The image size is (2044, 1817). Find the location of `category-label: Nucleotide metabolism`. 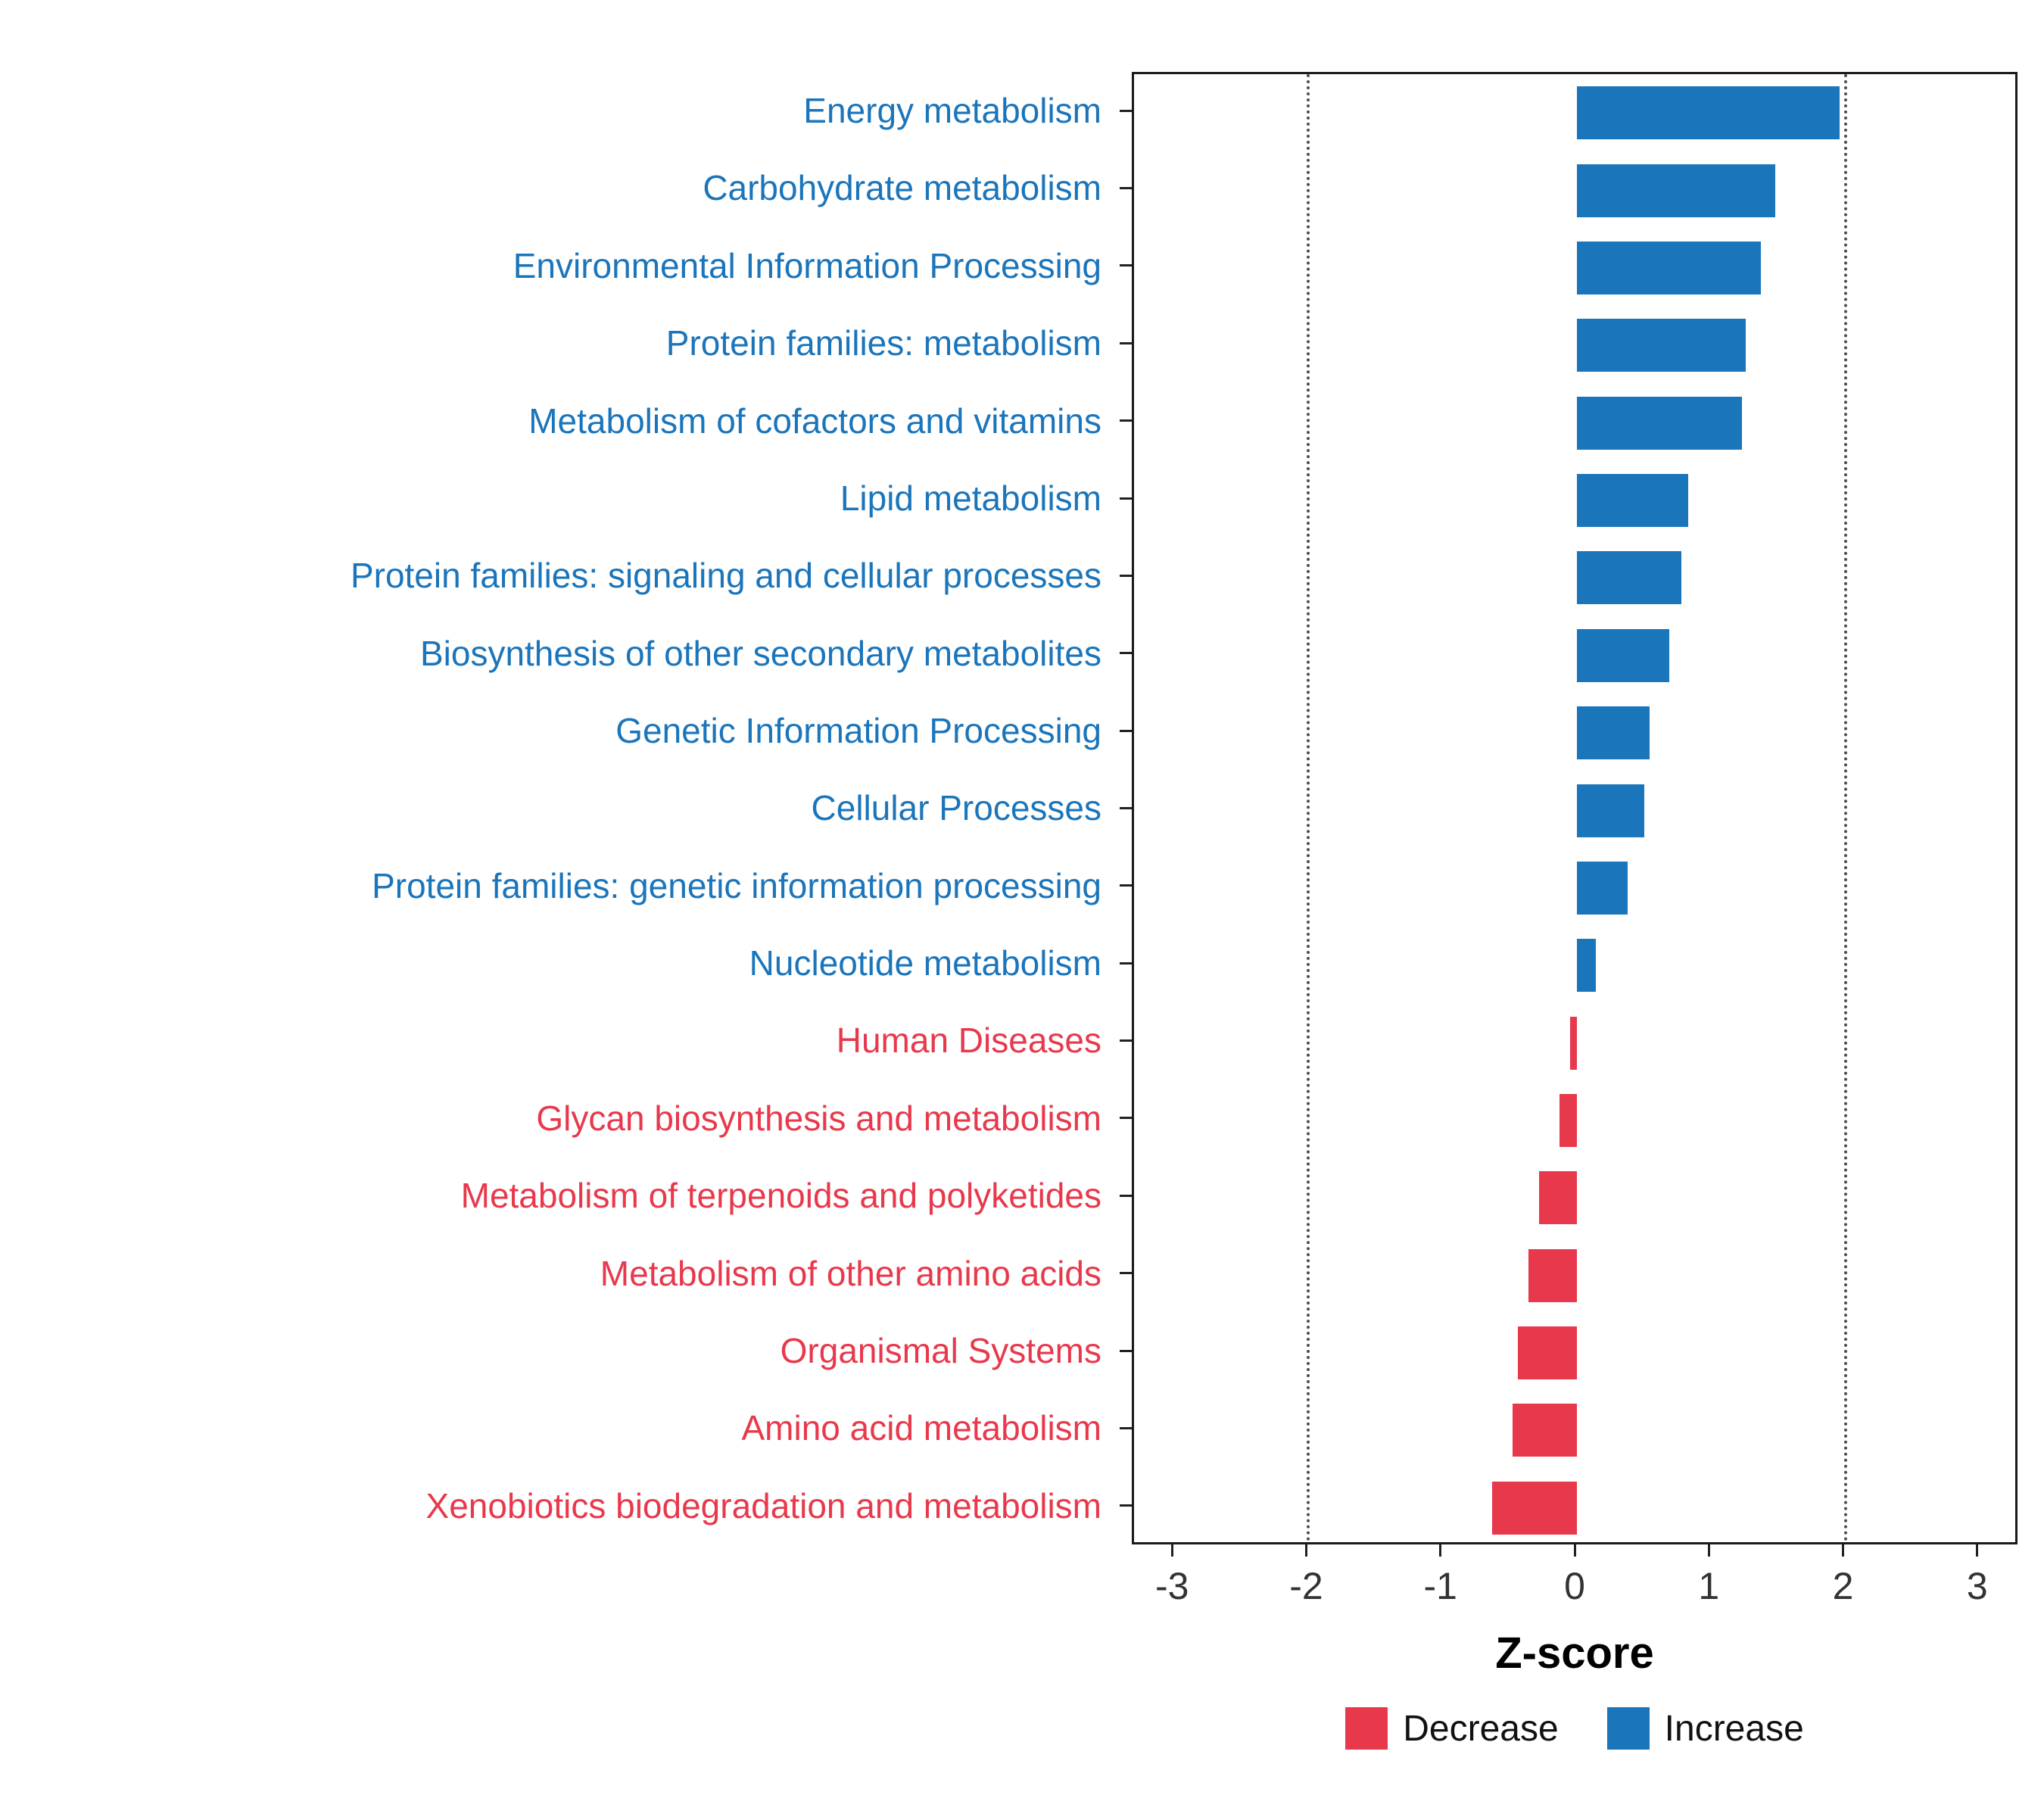

category-label: Nucleotide metabolism is located at coordinates (925, 963).